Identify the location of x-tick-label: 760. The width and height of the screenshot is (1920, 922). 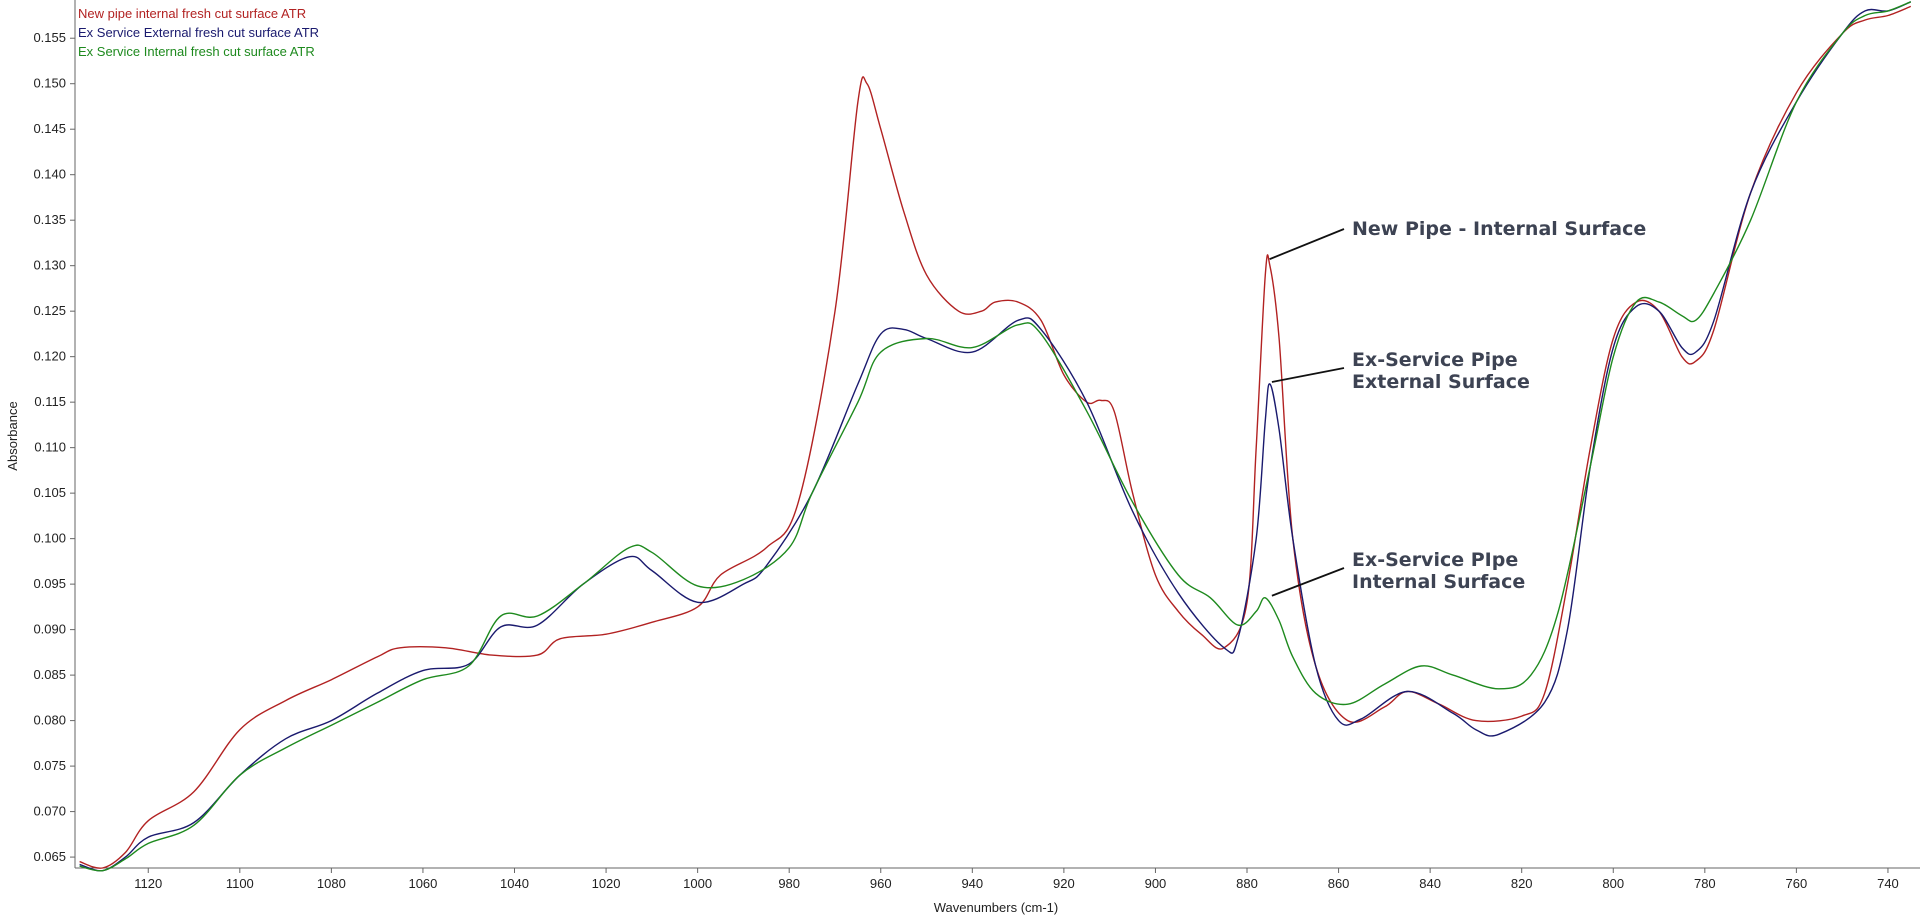
(1797, 883).